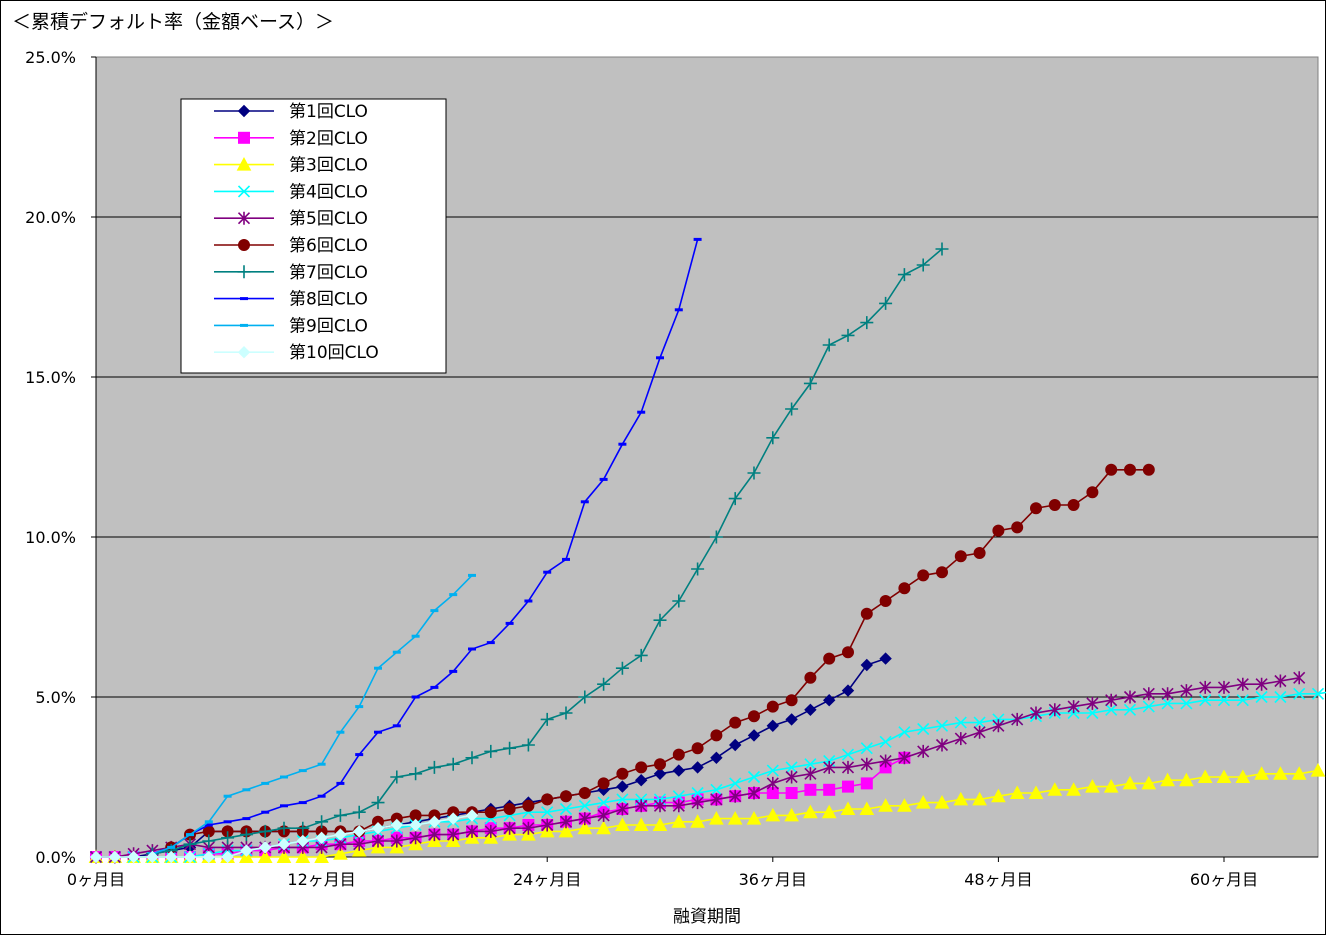  What do you see at coordinates (707, 917) in the screenshot?
I see `x-axis-title: 融資期間` at bounding box center [707, 917].